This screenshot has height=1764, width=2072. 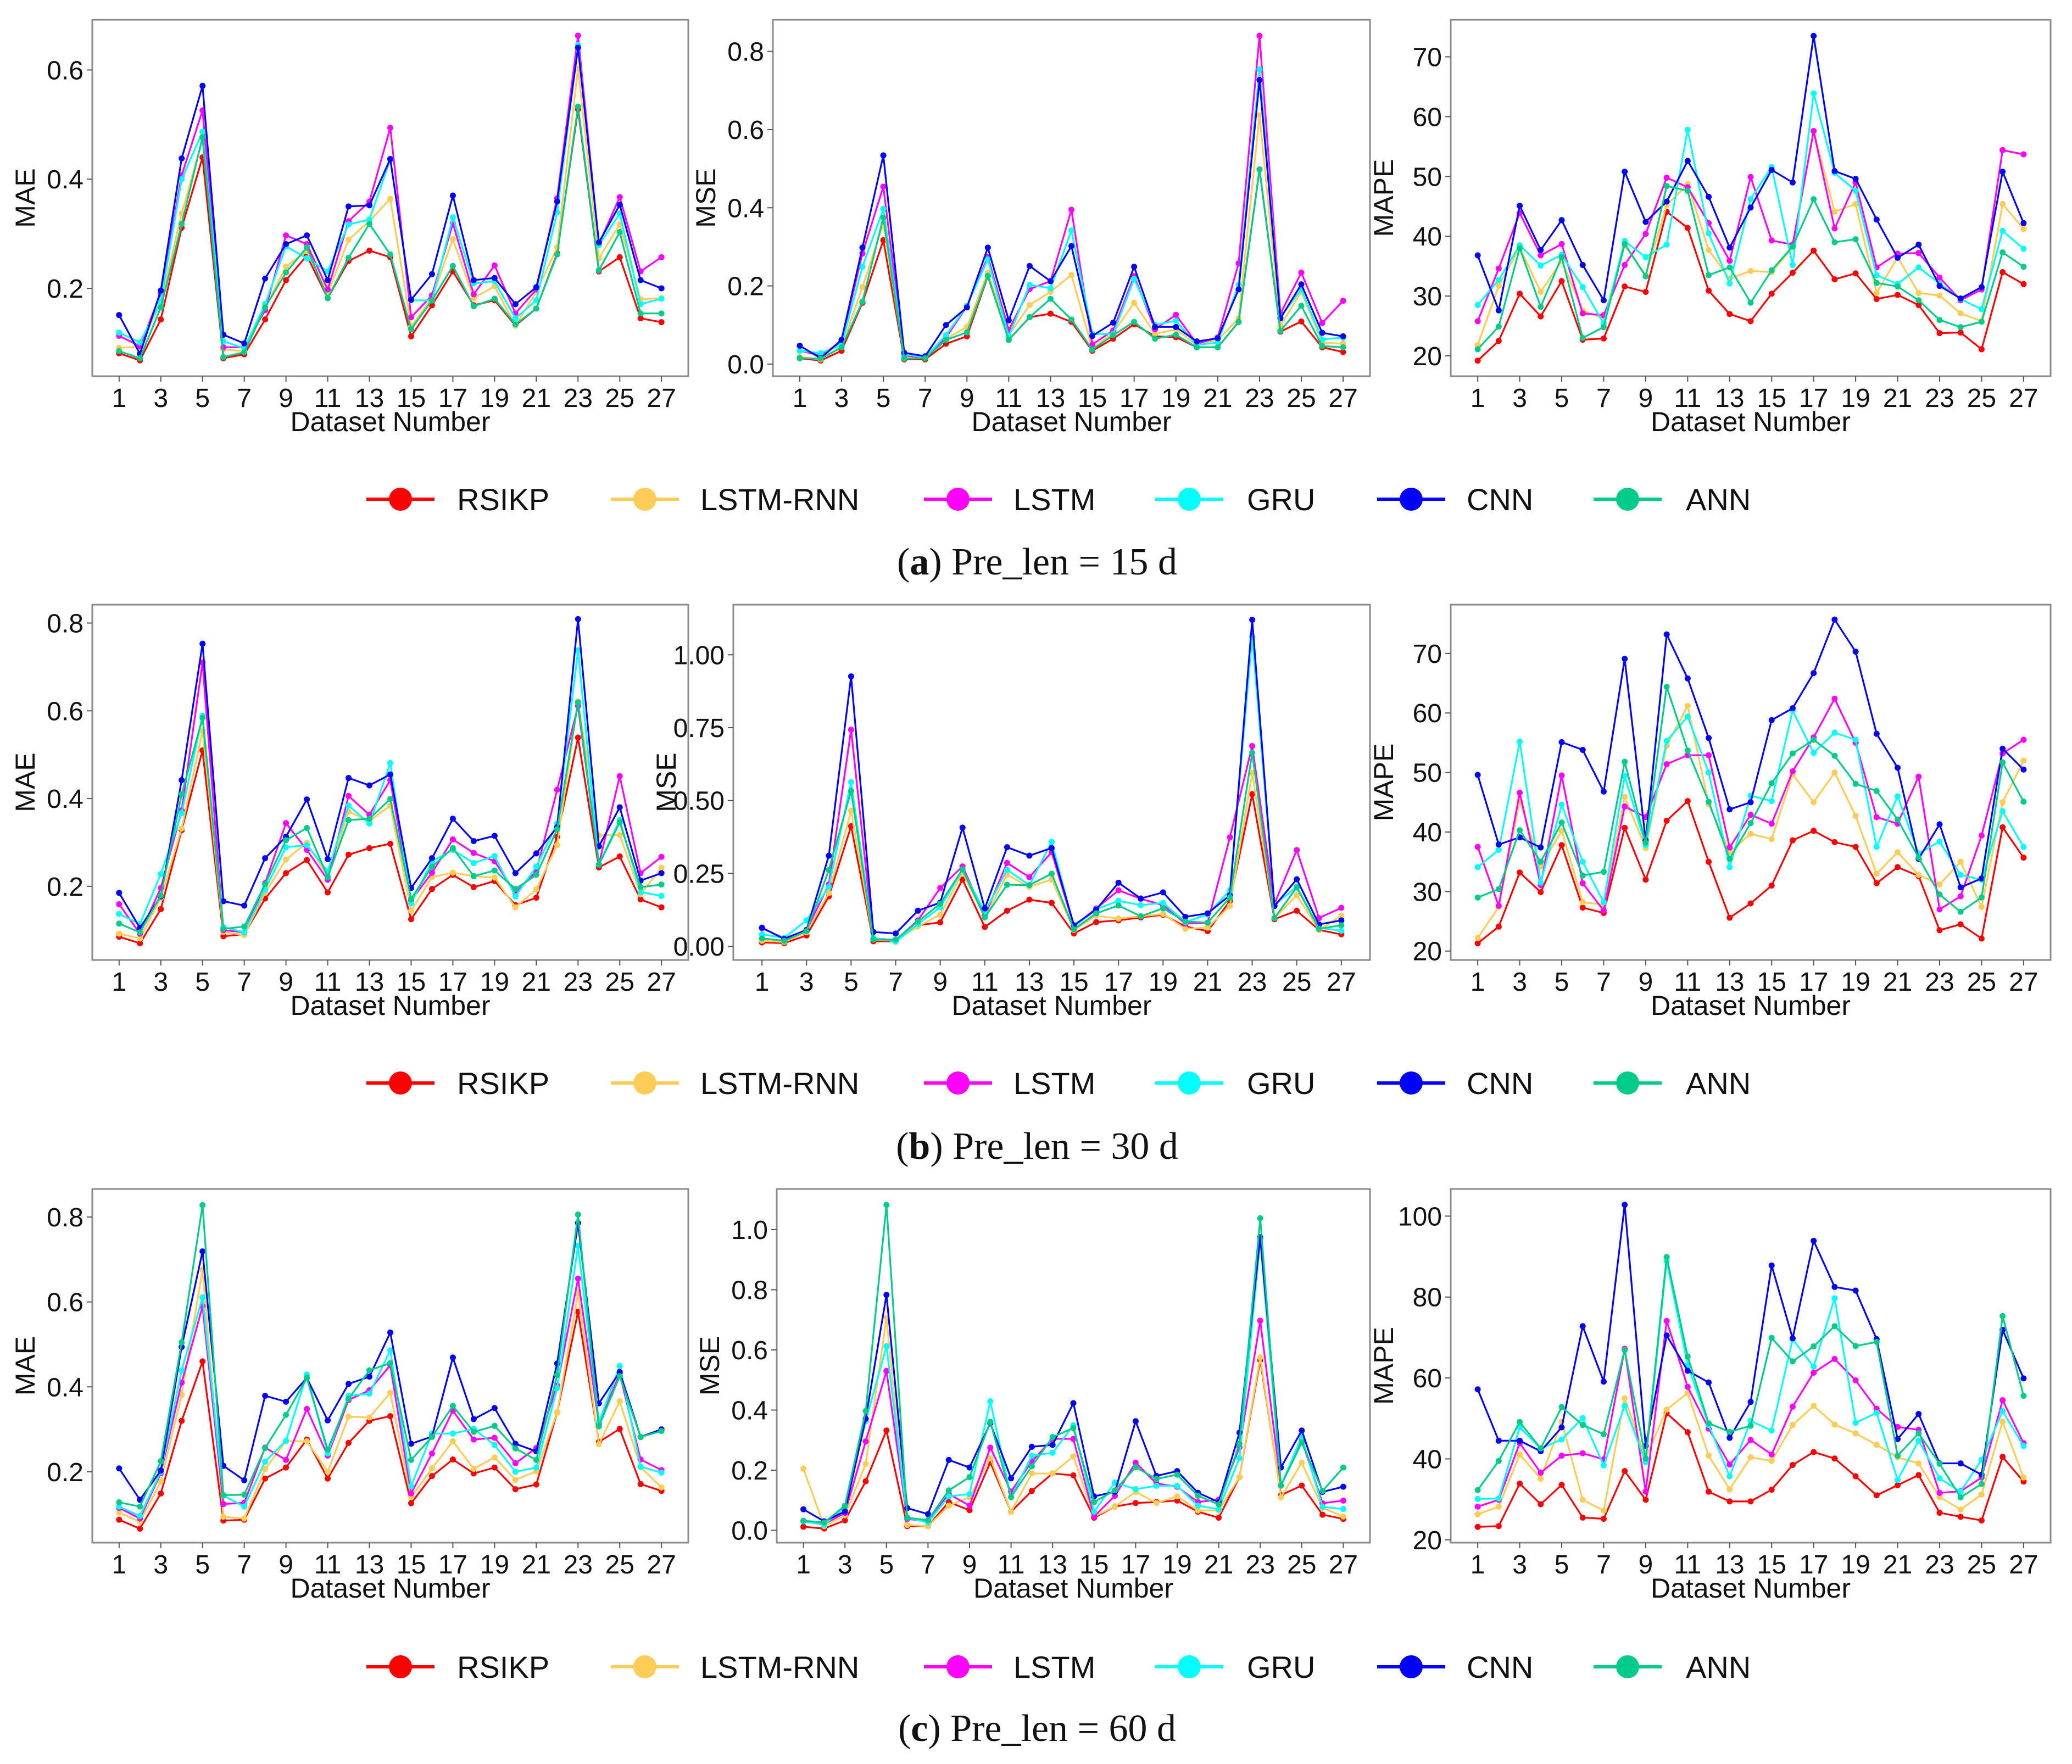 I want to click on legend-b: RSIKP LSTM-RNN LSTM GRU CNN ANN, so click(x=1058, y=1083).